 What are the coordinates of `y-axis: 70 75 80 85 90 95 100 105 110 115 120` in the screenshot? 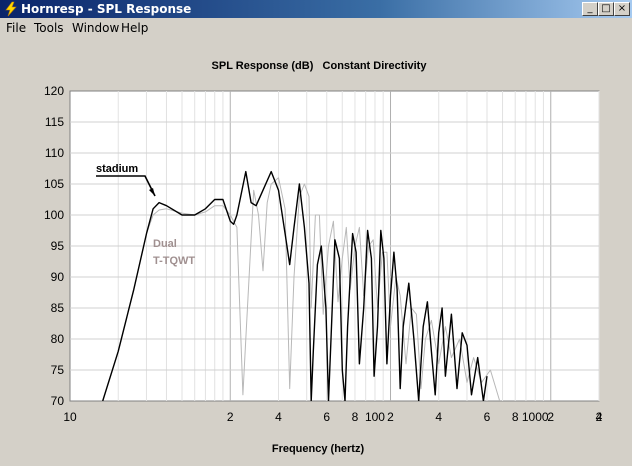 It's located at (54, 246).